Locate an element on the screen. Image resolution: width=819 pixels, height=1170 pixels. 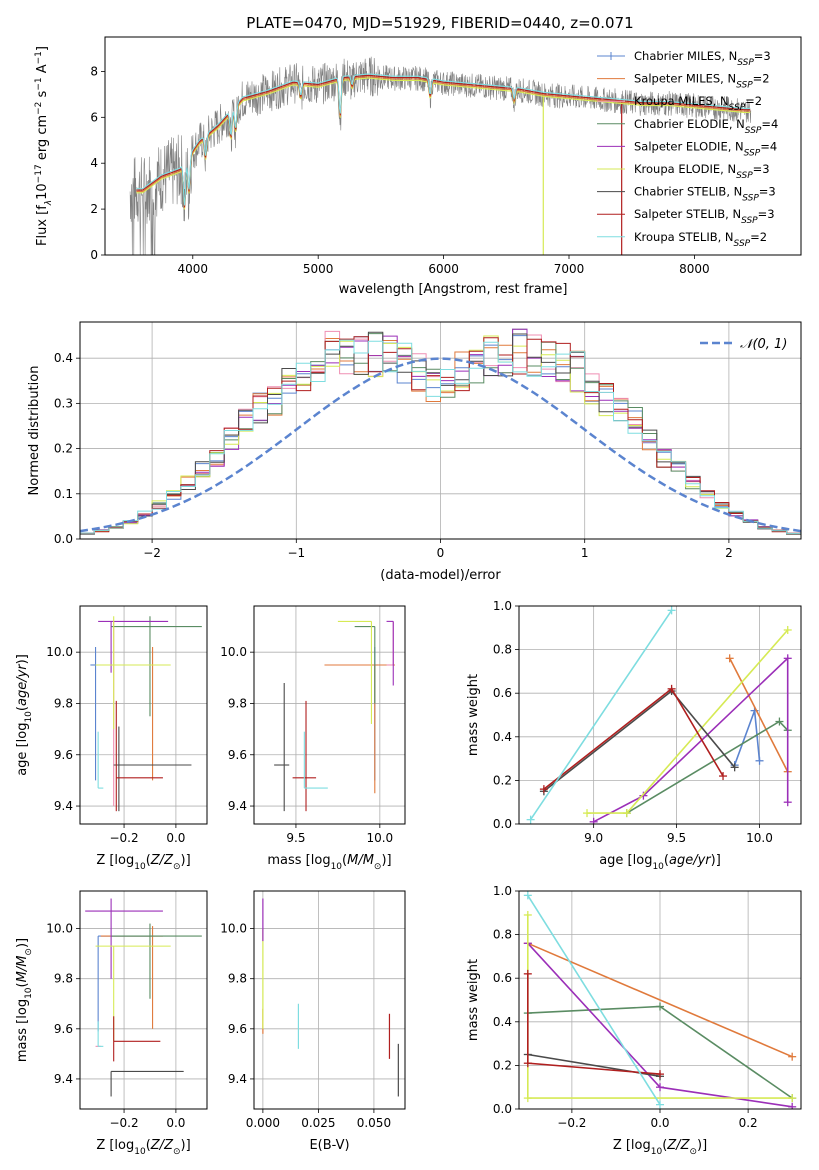
x-tick-label: 9.5 is located at coordinates (295, 838).